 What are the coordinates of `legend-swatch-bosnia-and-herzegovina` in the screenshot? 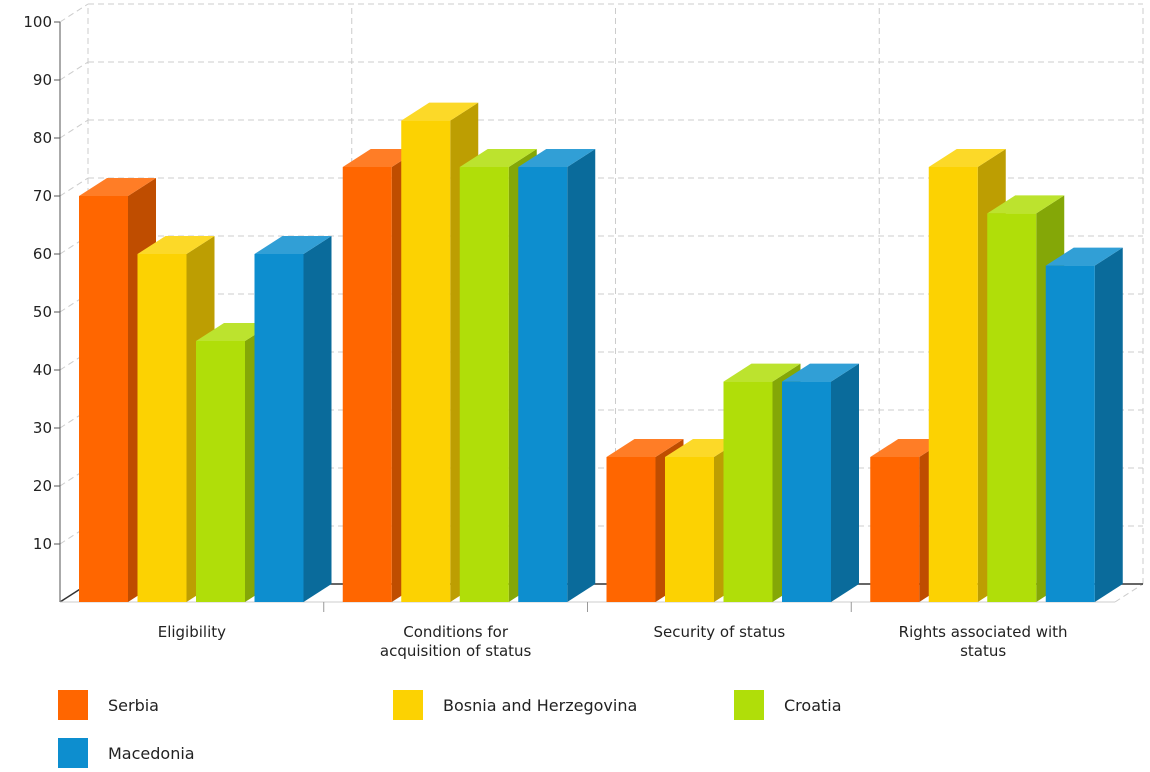 It's located at (408, 705).